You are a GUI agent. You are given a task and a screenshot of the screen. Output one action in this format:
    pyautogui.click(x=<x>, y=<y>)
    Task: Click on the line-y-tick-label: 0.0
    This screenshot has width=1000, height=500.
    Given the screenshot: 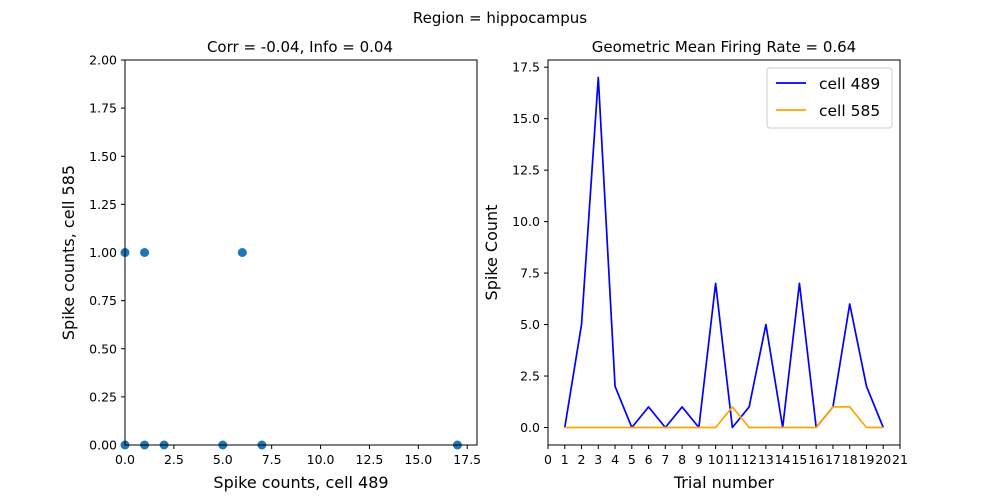 What is the action you would take?
    pyautogui.click(x=530, y=427)
    